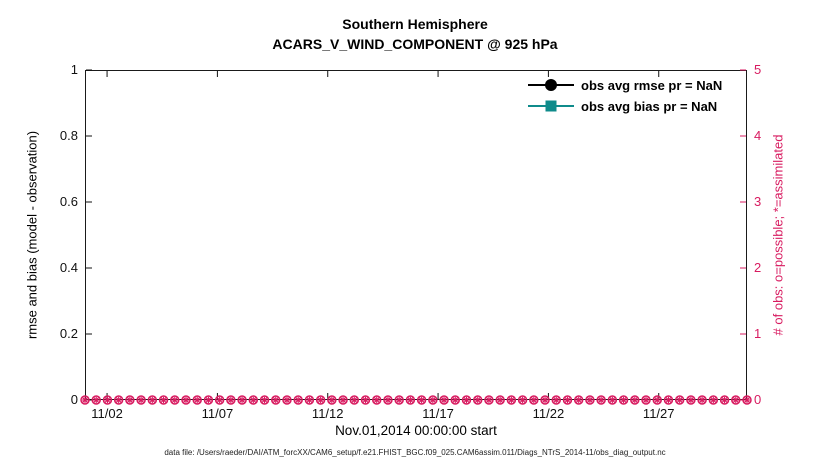 The image size is (830, 470). Describe the element at coordinates (68, 333) in the screenshot. I see `left-y-tick-label: 0.2` at that location.